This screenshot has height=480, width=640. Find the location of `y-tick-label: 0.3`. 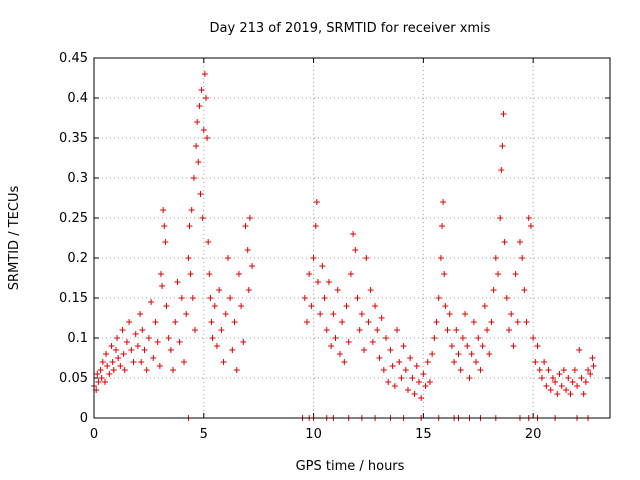

y-tick-label: 0.3 is located at coordinates (77, 178).